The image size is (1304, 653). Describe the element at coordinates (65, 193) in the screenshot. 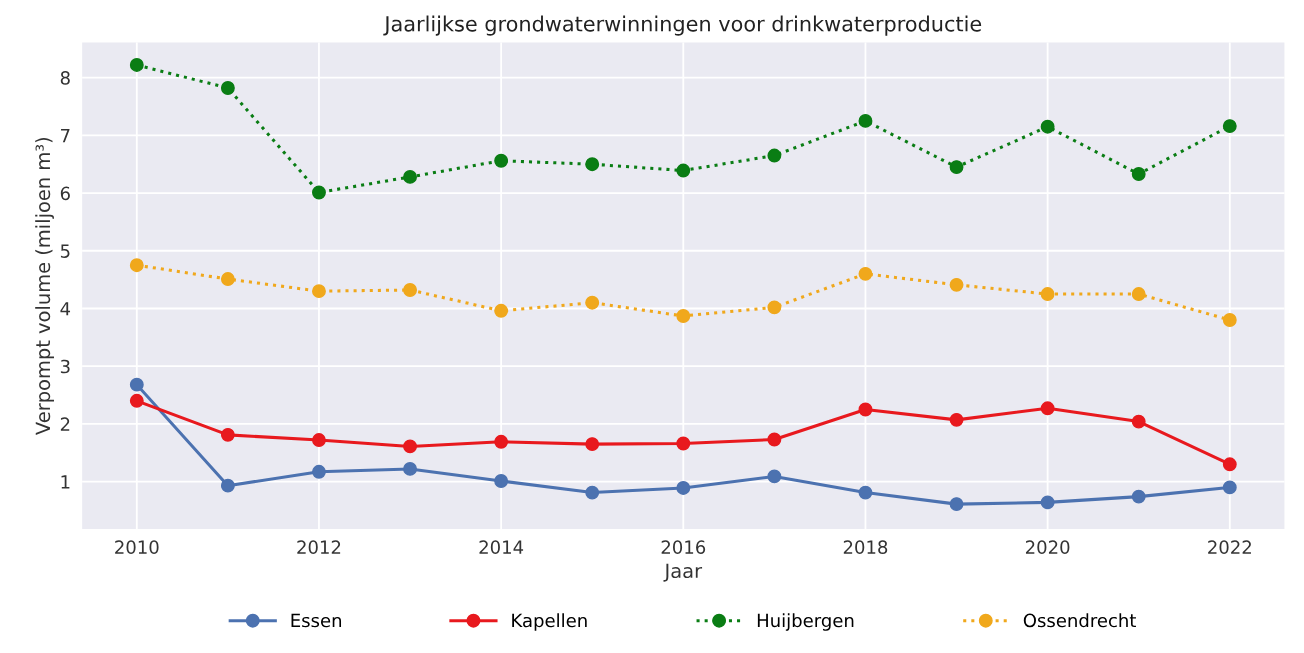

I see `y-tick-label: 6` at that location.